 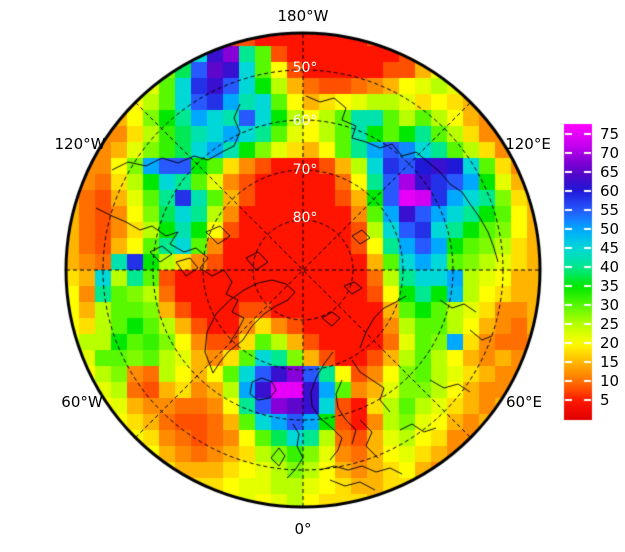 What do you see at coordinates (610, 324) in the screenshot?
I see `colorbar-tick-label: 25` at bounding box center [610, 324].